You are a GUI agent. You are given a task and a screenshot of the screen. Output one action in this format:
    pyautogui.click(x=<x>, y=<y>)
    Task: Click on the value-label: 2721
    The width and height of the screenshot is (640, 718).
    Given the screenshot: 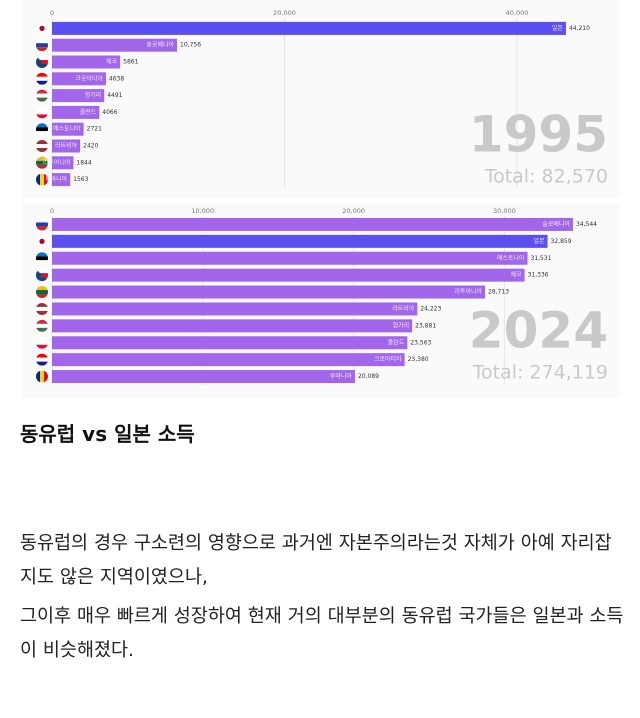 What is the action you would take?
    pyautogui.click(x=94, y=129)
    